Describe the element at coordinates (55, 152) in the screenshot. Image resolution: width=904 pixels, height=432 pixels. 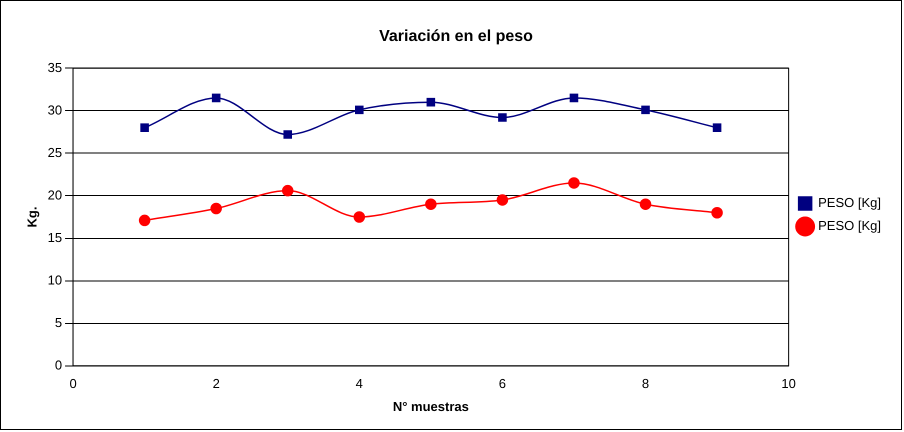
I see `y-tick-label: 25` at that location.